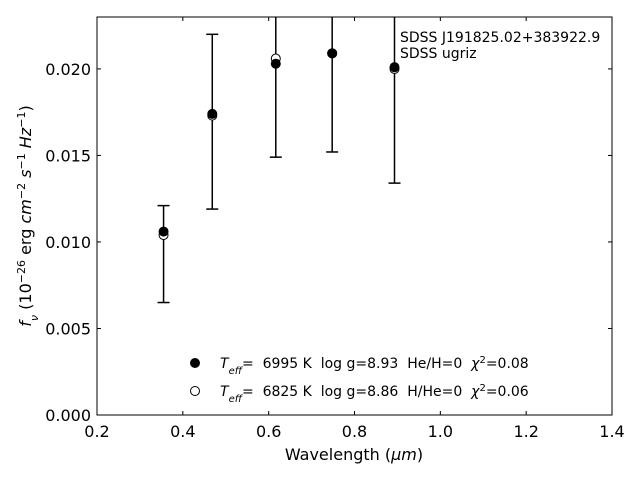 The width and height of the screenshot is (640, 480). Describe the element at coordinates (438, 54) in the screenshot. I see `annotation-survey: SDSS ugriz` at that location.